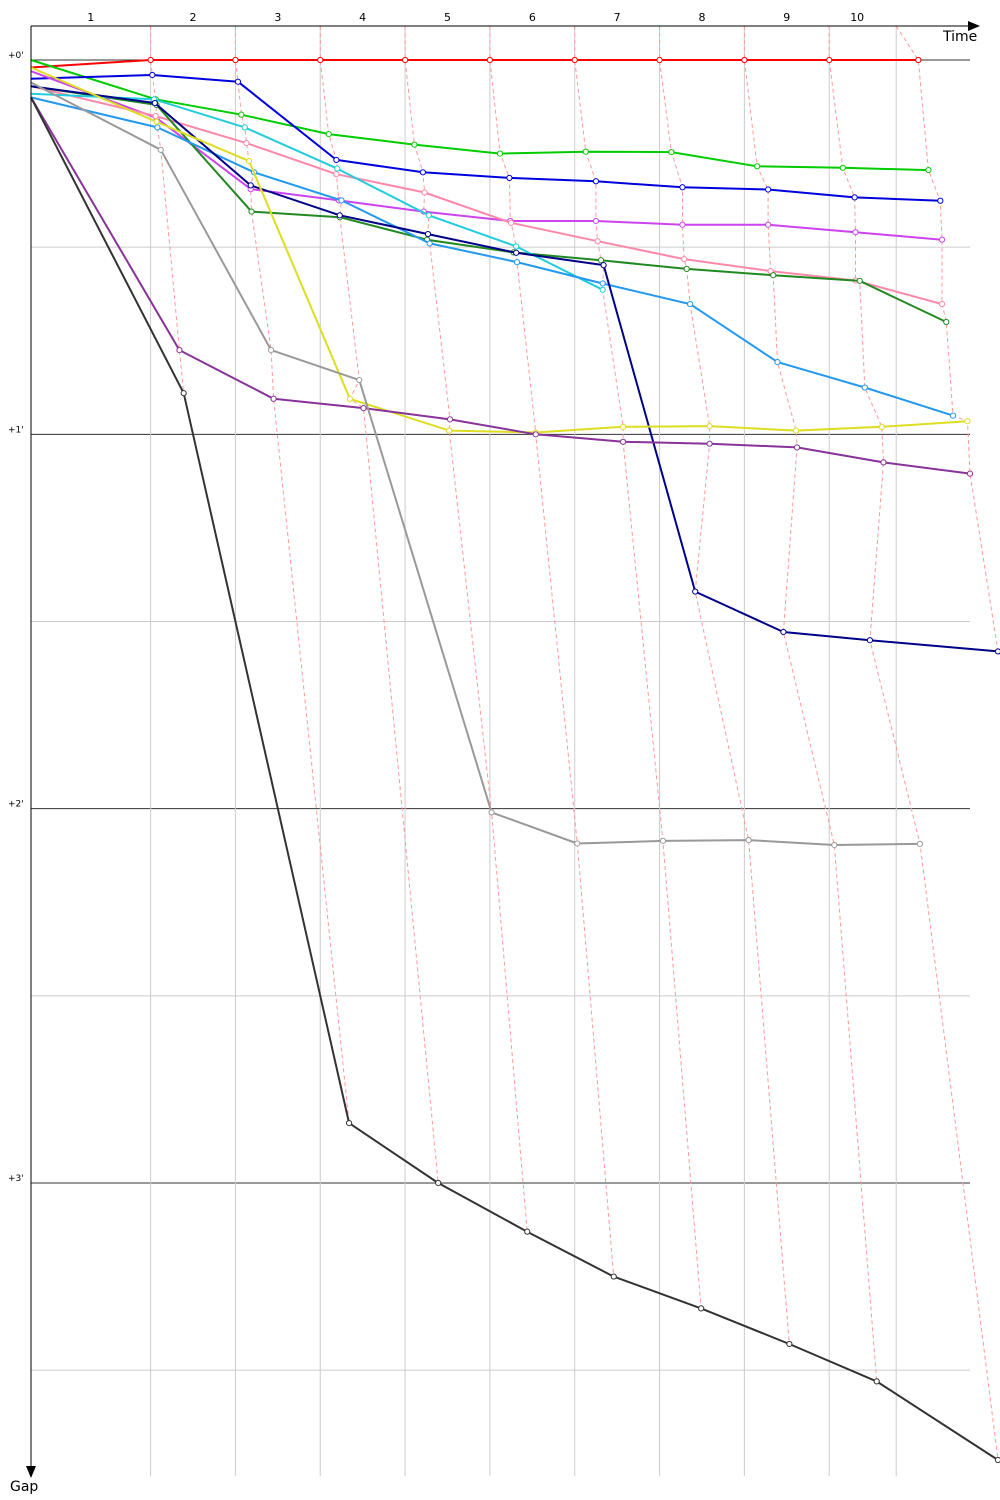 Image resolution: width=1000 pixels, height=1500 pixels. What do you see at coordinates (16, 805) in the screenshot?
I see `gap-tick-label: +2'` at bounding box center [16, 805].